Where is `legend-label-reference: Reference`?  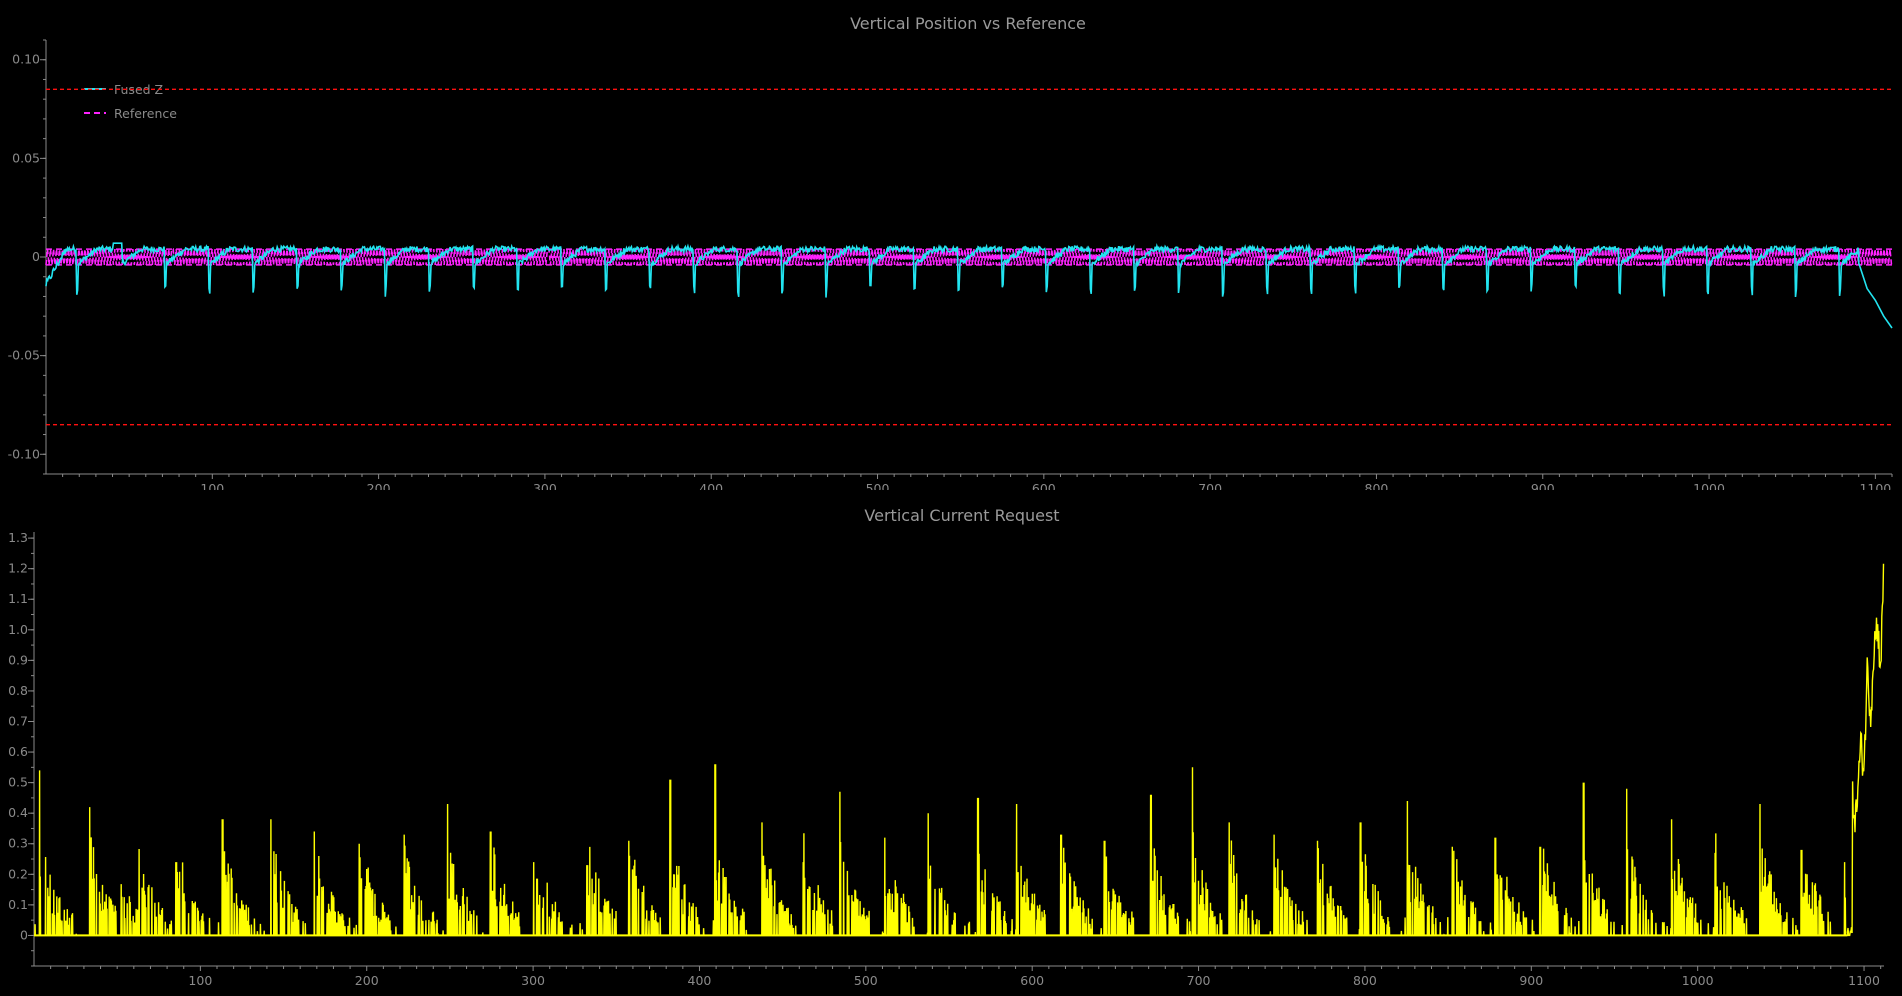
legend-label-reference: Reference is located at coordinates (145, 113).